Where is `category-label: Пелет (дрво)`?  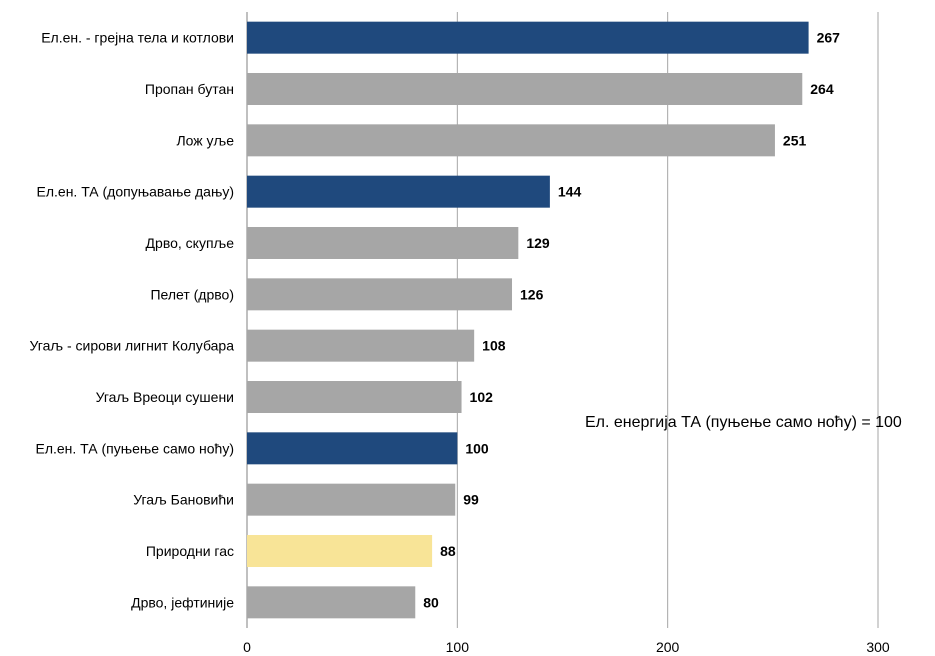 category-label: Пелет (дрво) is located at coordinates (192, 294).